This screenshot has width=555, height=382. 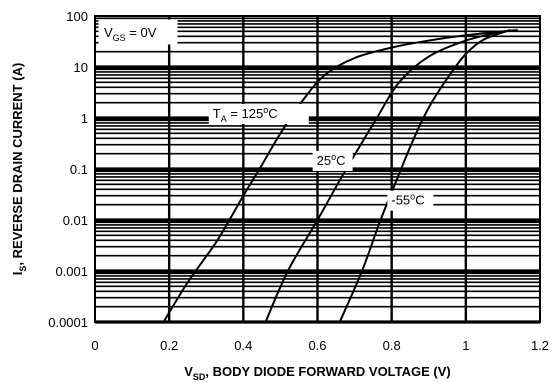 I want to click on y-tick-label: 0.001, so click(x=71, y=271).